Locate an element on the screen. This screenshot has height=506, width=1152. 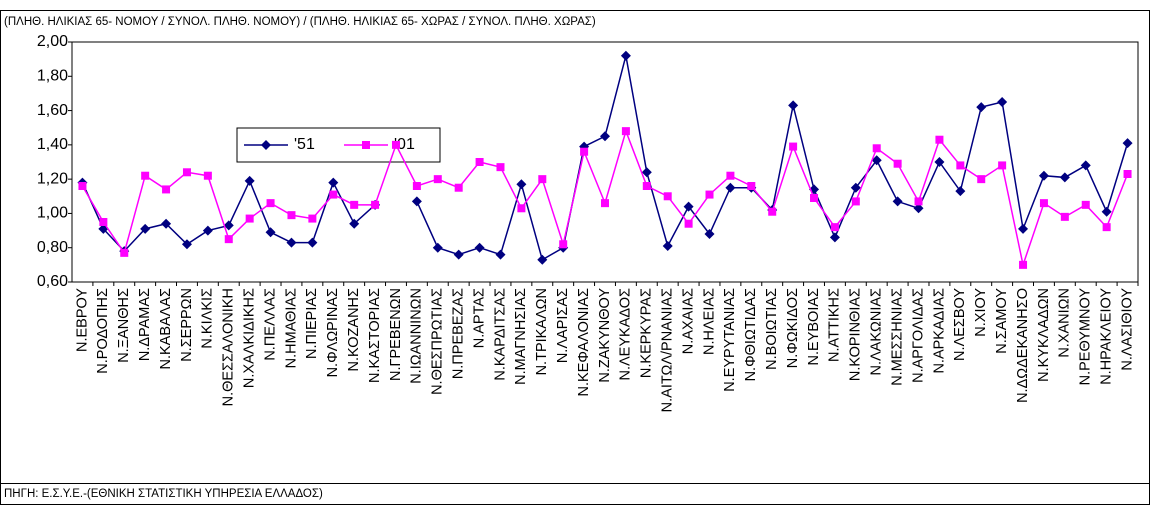
x-tick-label: Ν.ΡΕΘΥΜΝΟΥ is located at coordinates (1086, 337).